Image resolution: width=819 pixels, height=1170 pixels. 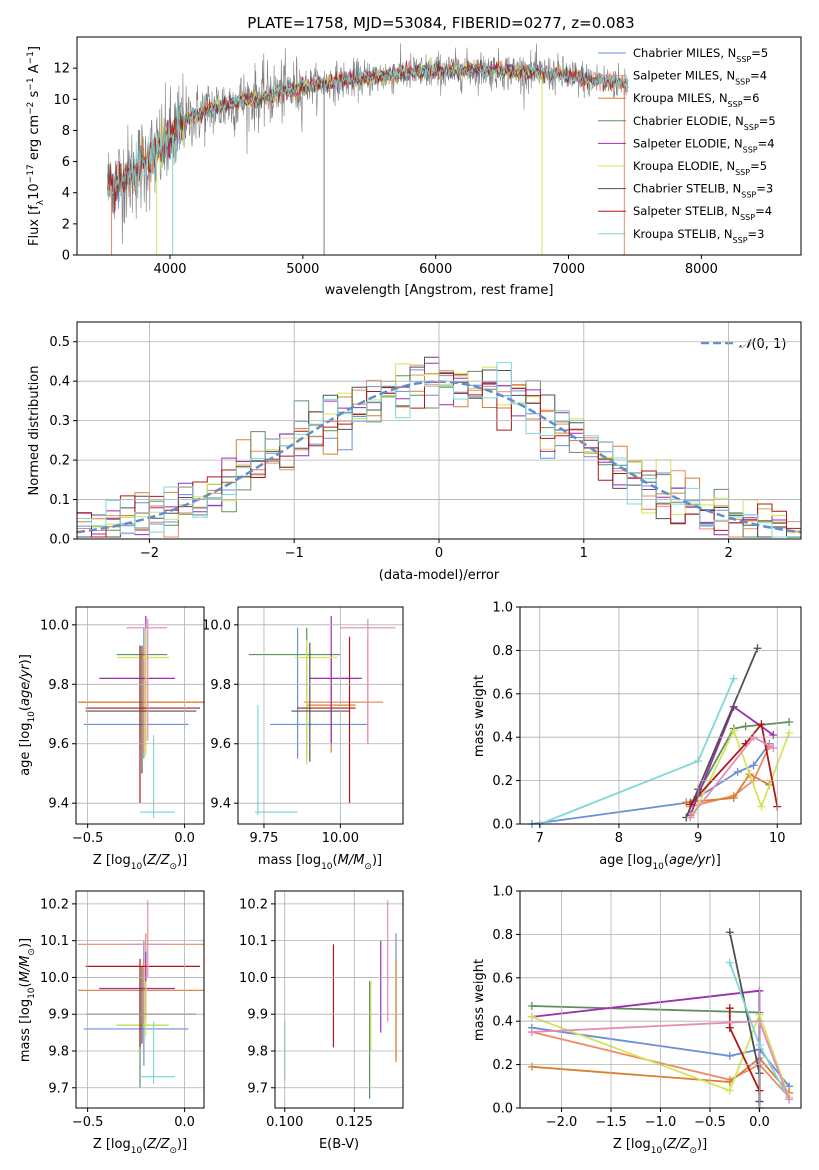 What do you see at coordinates (253, 978) in the screenshot?
I see `mass-ebv-ytick-label-3: 10.0` at bounding box center [253, 978].